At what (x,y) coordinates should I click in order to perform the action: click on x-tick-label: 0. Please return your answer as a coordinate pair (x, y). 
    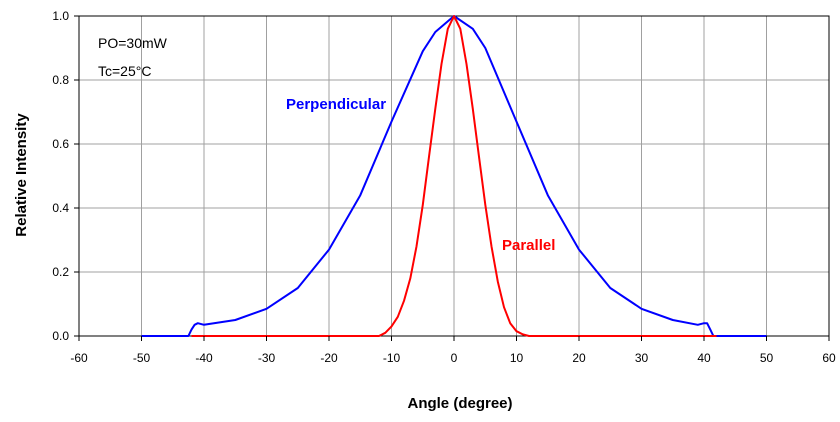
    Looking at the image, I should click on (454, 358).